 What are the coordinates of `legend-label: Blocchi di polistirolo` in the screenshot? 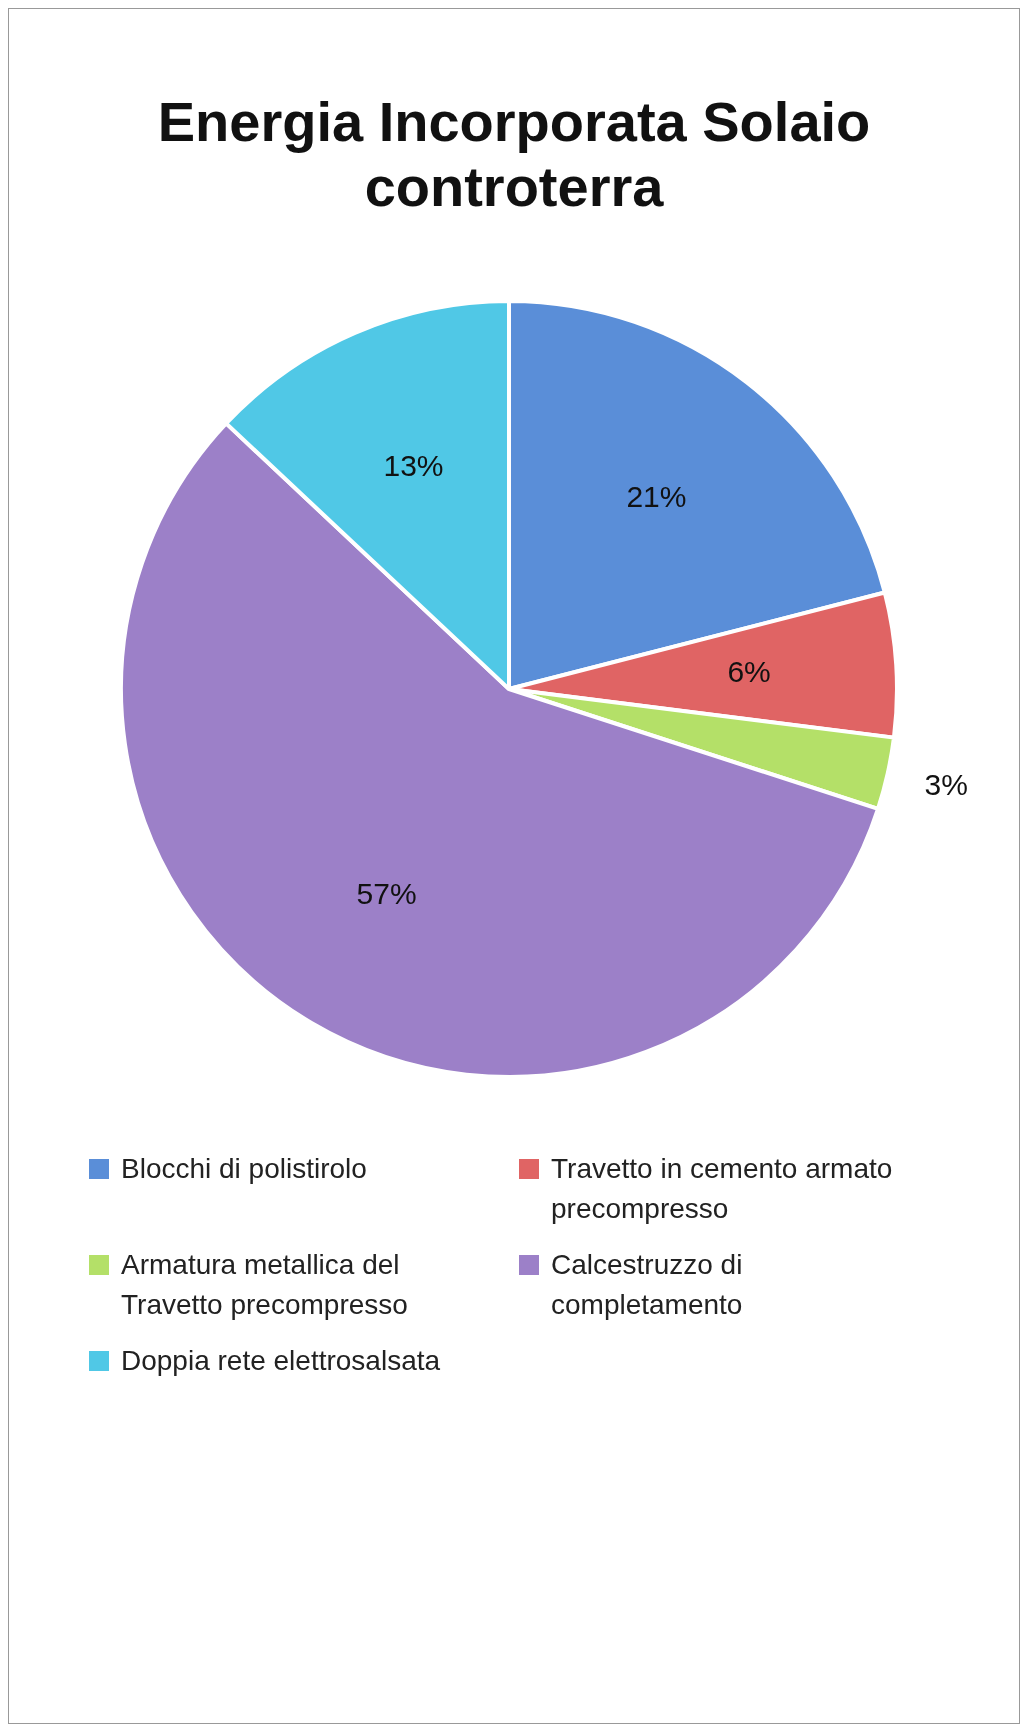 It's located at (244, 1169).